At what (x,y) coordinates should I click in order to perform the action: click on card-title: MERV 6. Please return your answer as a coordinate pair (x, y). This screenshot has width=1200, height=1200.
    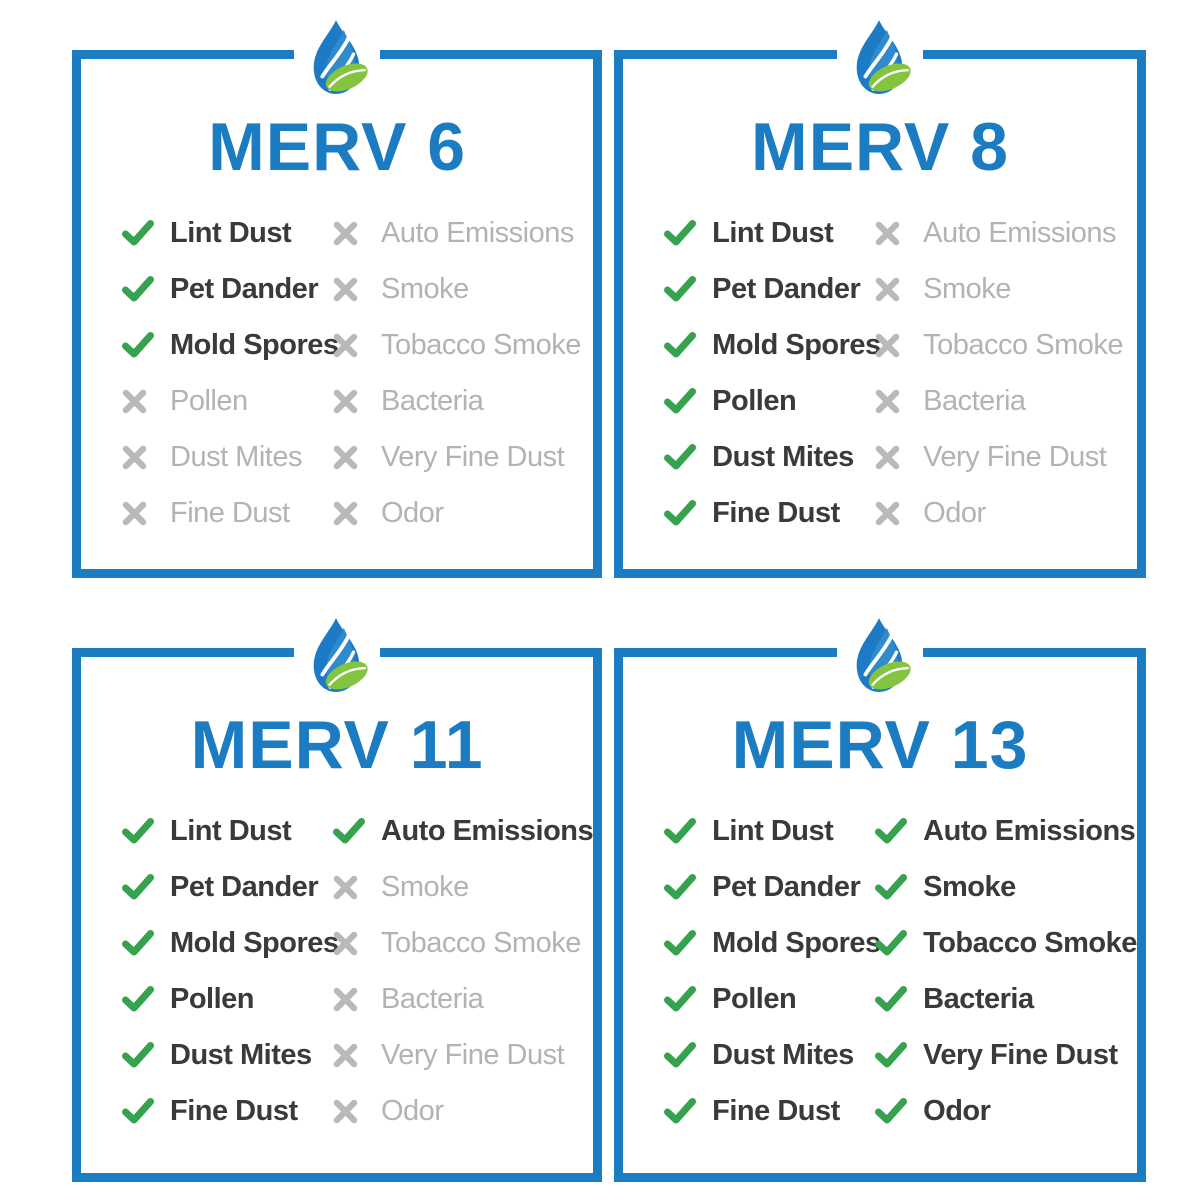
    Looking at the image, I should click on (337, 147).